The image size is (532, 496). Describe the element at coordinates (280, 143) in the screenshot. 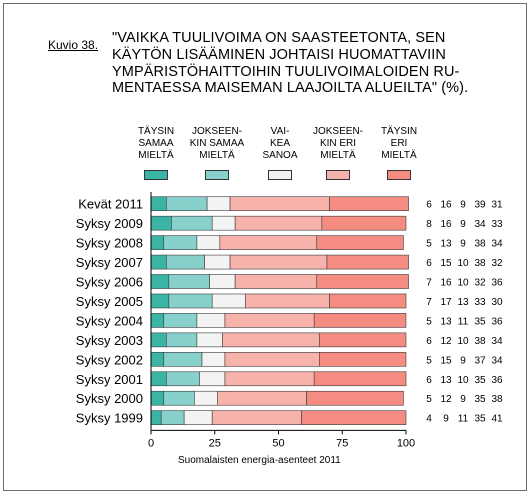

I see `legend-label-vaikea-sanoa: VAI- KEA SANOA` at that location.